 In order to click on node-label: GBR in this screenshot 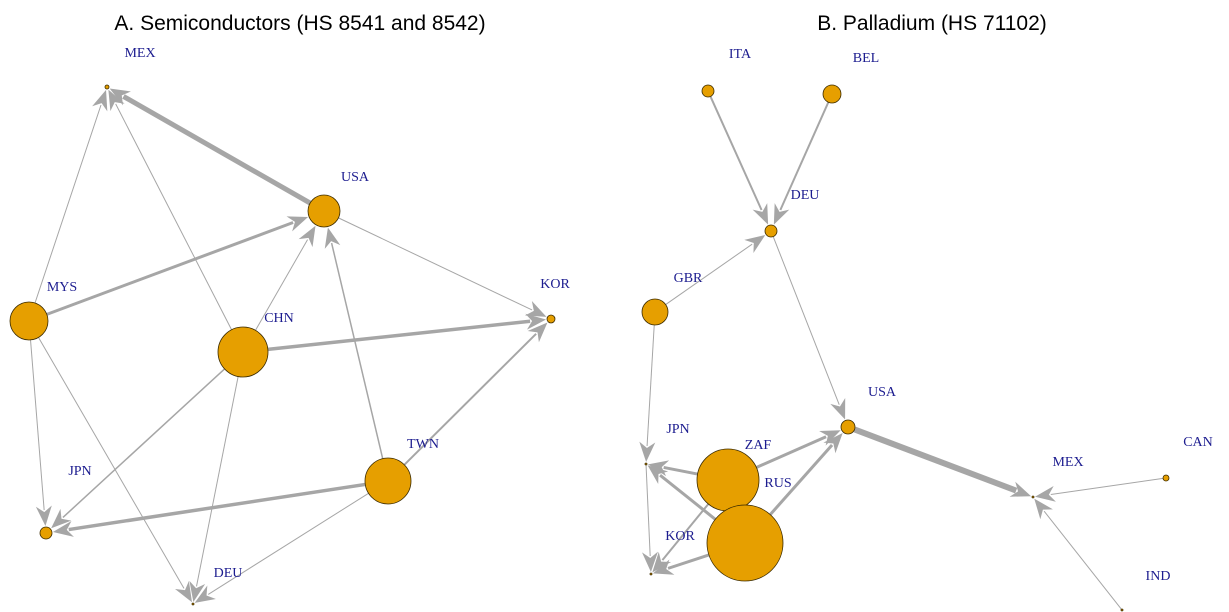, I will do `click(688, 278)`.